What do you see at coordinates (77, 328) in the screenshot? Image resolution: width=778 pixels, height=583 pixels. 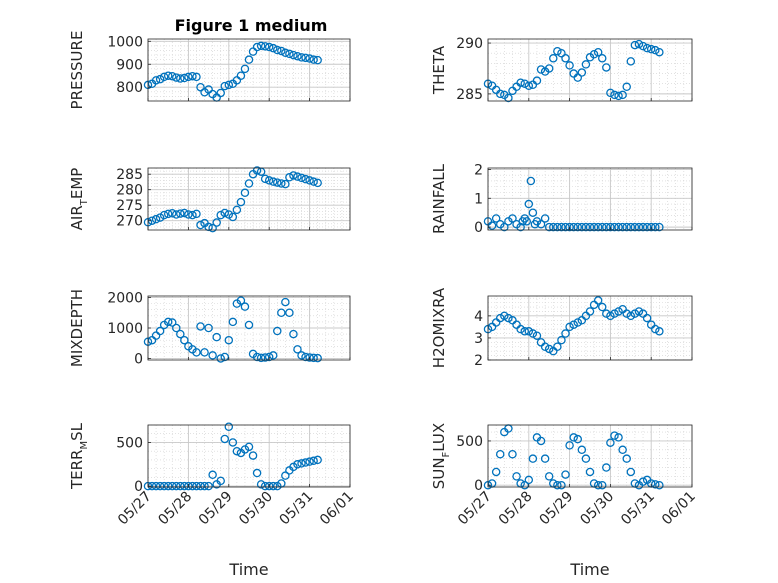 I see `y-axis-label: MIXDEPTH` at bounding box center [77, 328].